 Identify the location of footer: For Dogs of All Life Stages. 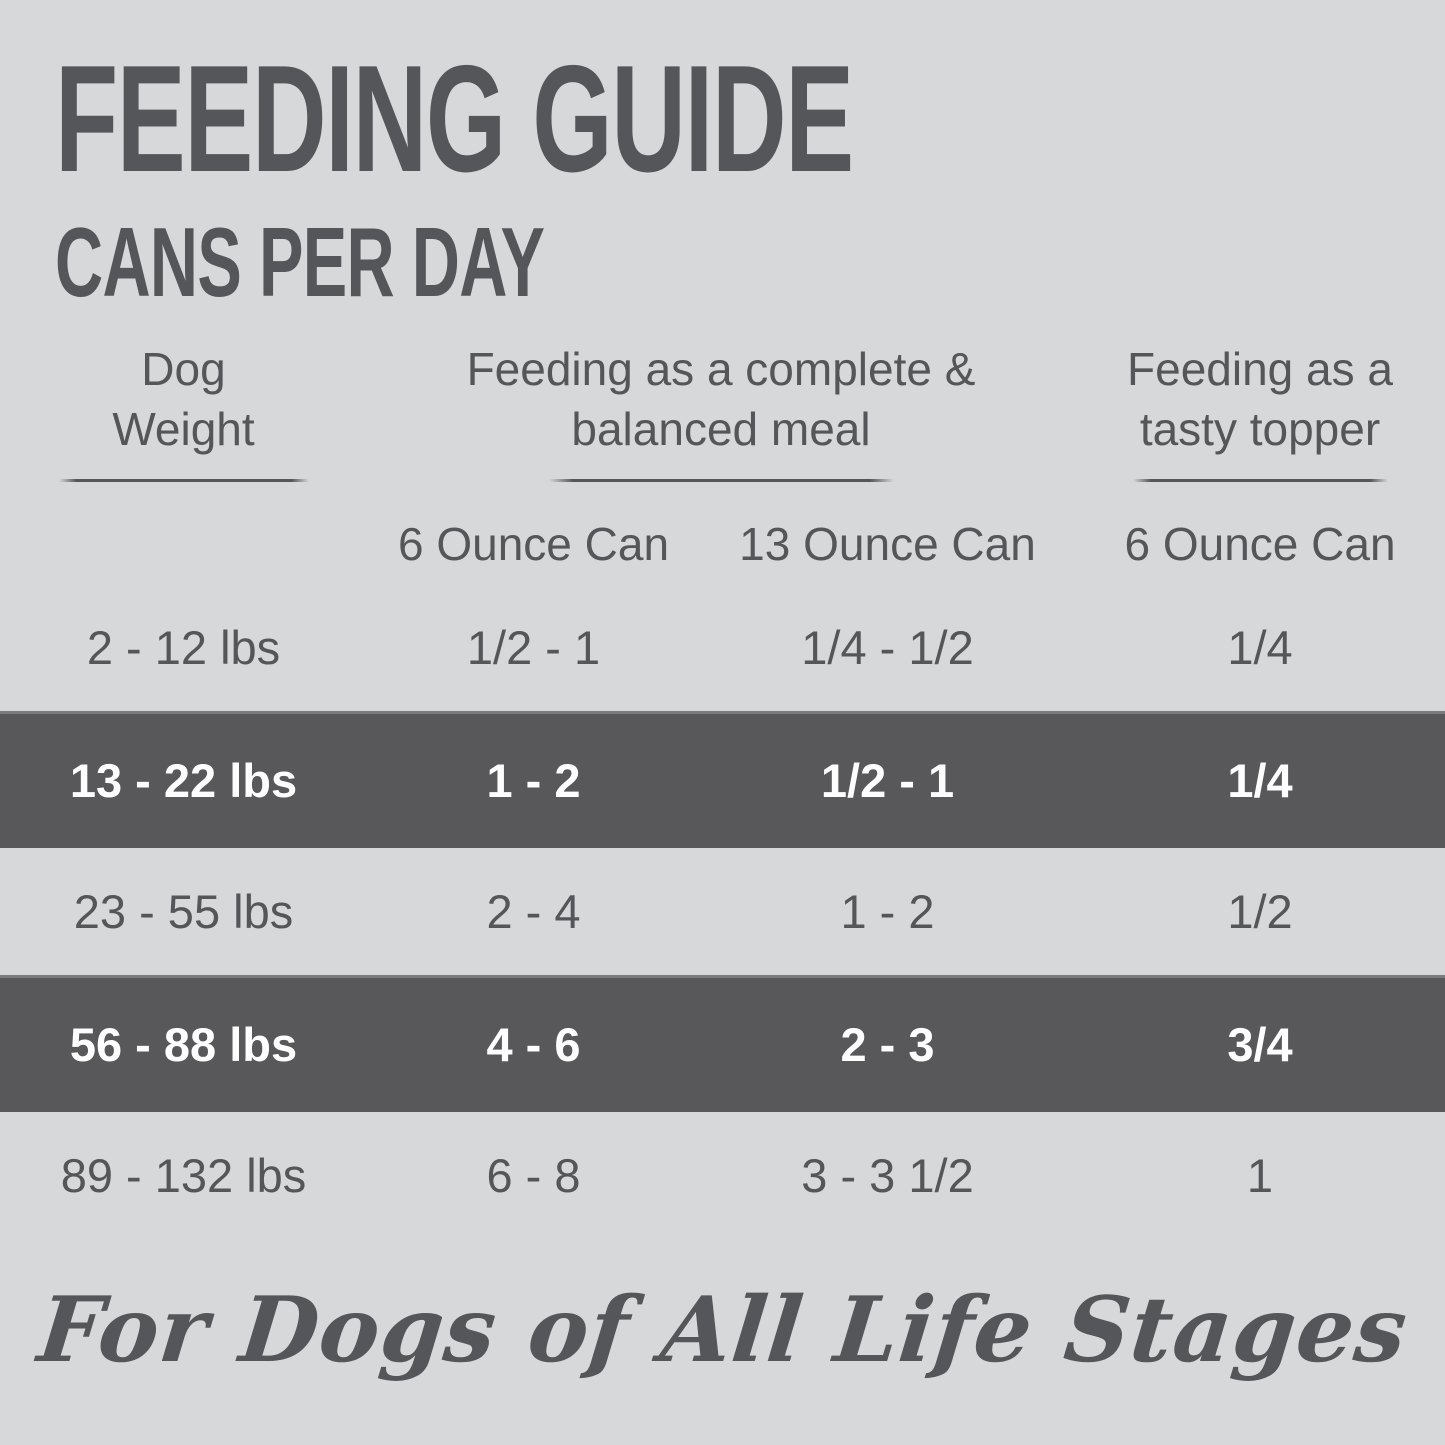
(722, 1330).